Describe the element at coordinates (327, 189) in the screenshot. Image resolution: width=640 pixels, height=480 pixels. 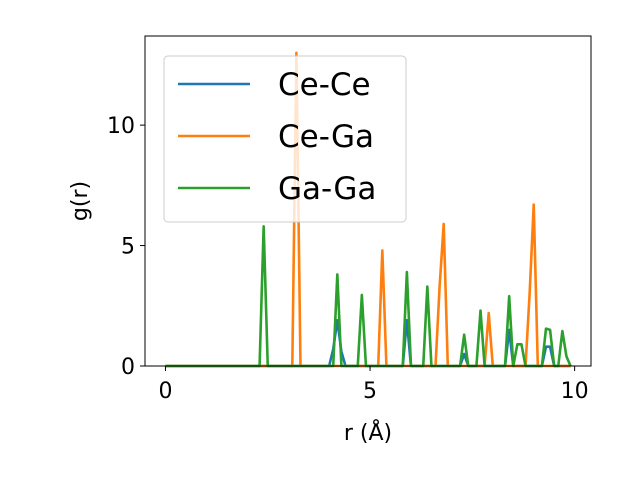
I see `legend-label-ga-ga: Ga-Ga` at that location.